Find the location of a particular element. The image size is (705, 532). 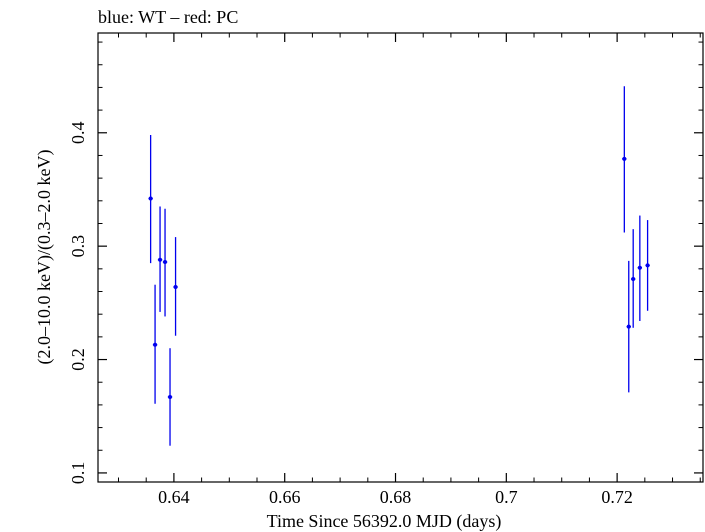

x-axis-title: Time Since 56392.0 MJD (days) is located at coordinates (384, 521).